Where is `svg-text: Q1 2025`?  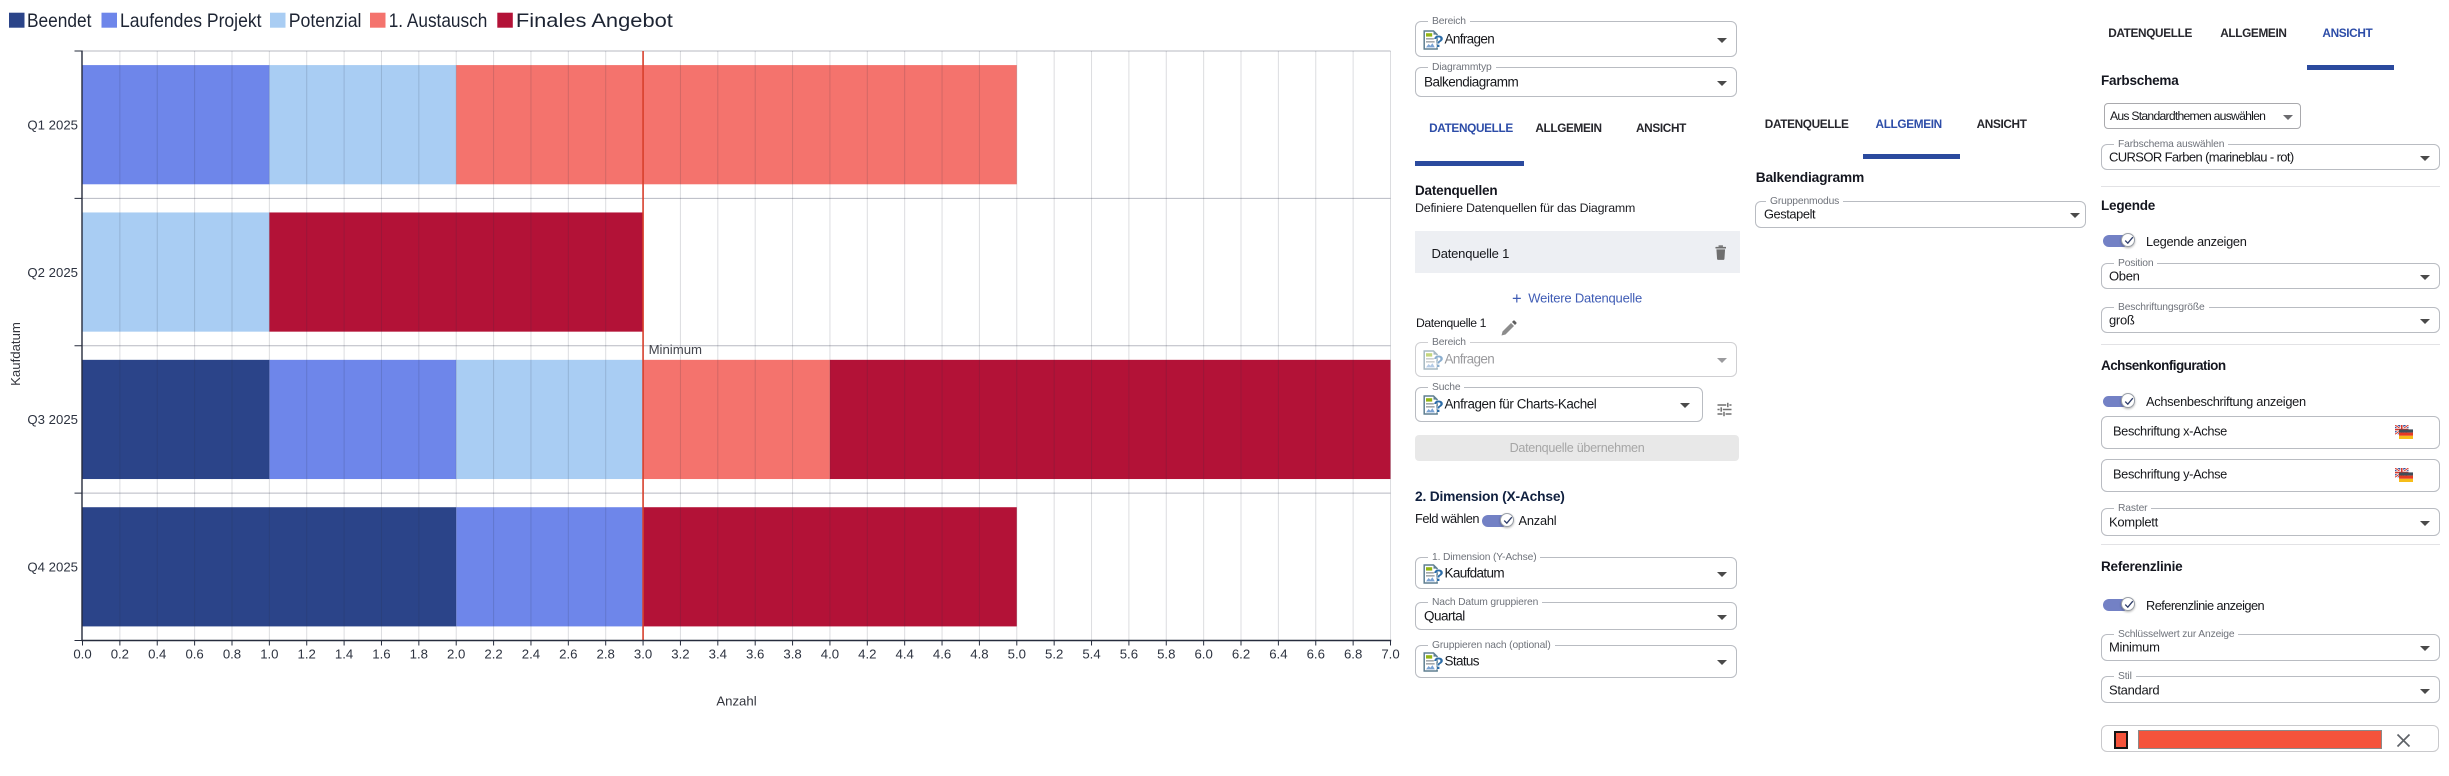
svg-text: Q1 2025 is located at coordinates (52, 124).